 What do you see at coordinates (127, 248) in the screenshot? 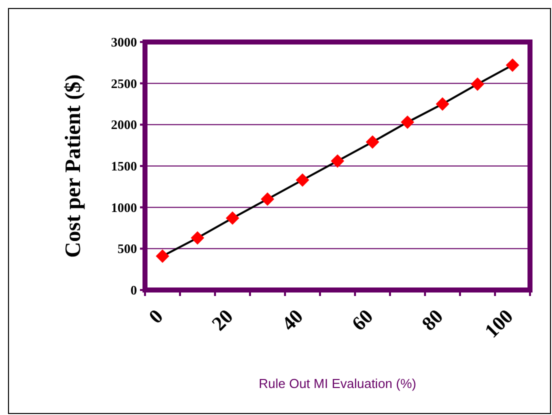
I see `y-tick-label: 500` at bounding box center [127, 248].